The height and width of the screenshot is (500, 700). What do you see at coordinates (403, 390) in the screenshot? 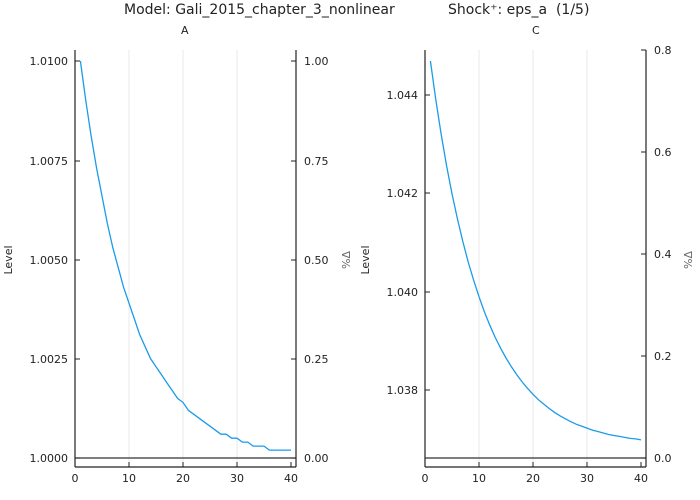
I see `y-tick-label-left: 1.038` at bounding box center [403, 390].